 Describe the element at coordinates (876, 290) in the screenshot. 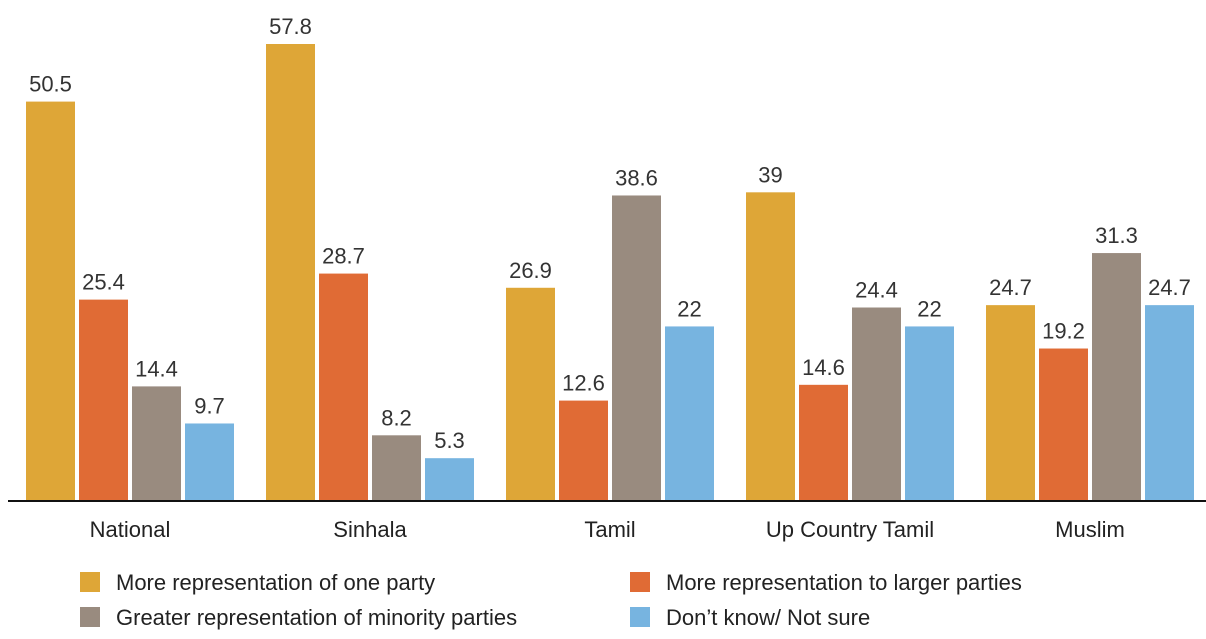

I see `bar-value-label: 24.4` at that location.